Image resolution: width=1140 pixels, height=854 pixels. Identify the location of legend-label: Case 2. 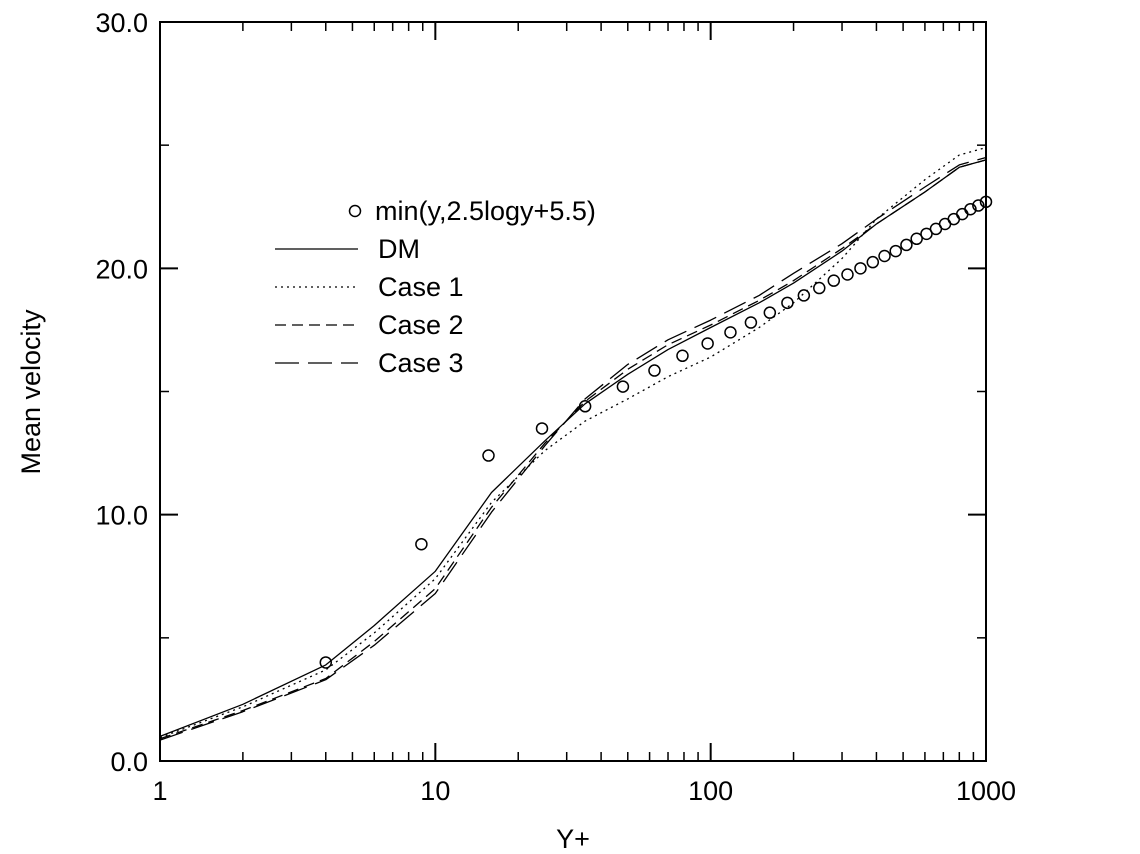
(421, 325).